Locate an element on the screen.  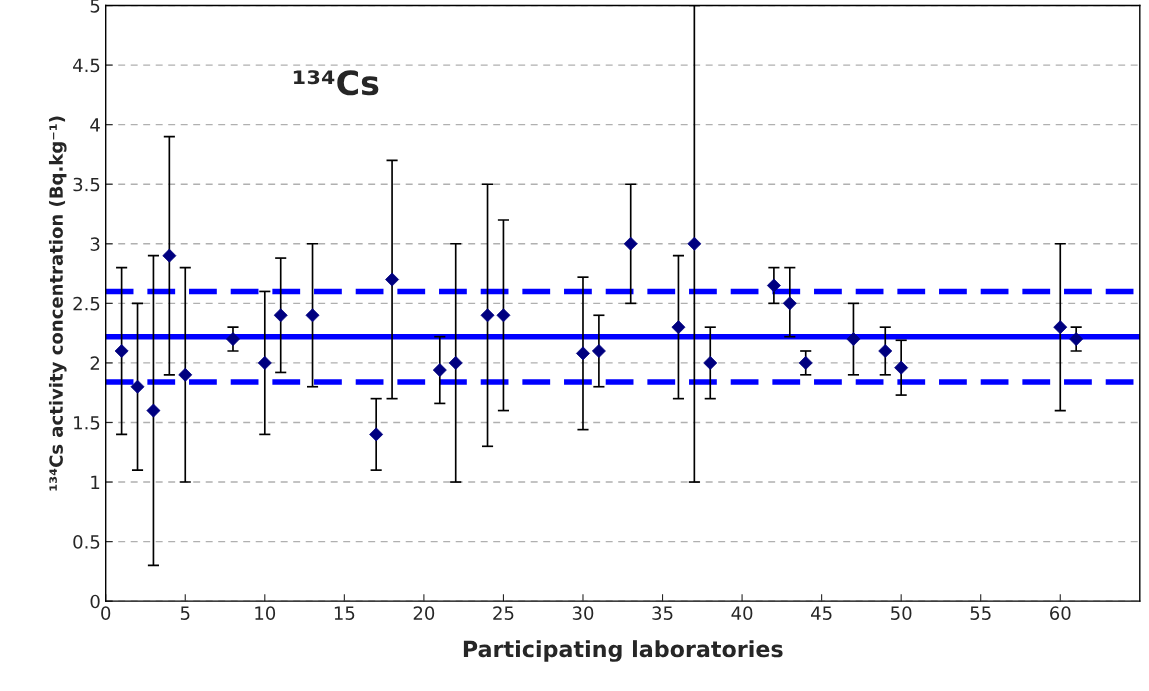
x-tick-label: 45 is located at coordinates (821, 613).